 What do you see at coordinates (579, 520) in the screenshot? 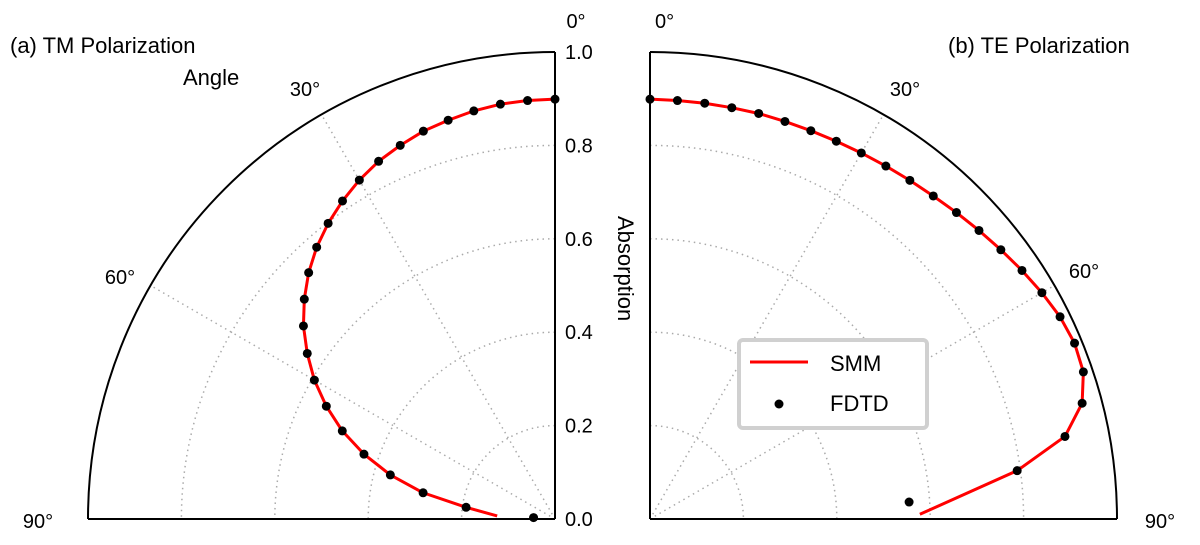
I see `r-tick-label: 0.0` at bounding box center [579, 520].